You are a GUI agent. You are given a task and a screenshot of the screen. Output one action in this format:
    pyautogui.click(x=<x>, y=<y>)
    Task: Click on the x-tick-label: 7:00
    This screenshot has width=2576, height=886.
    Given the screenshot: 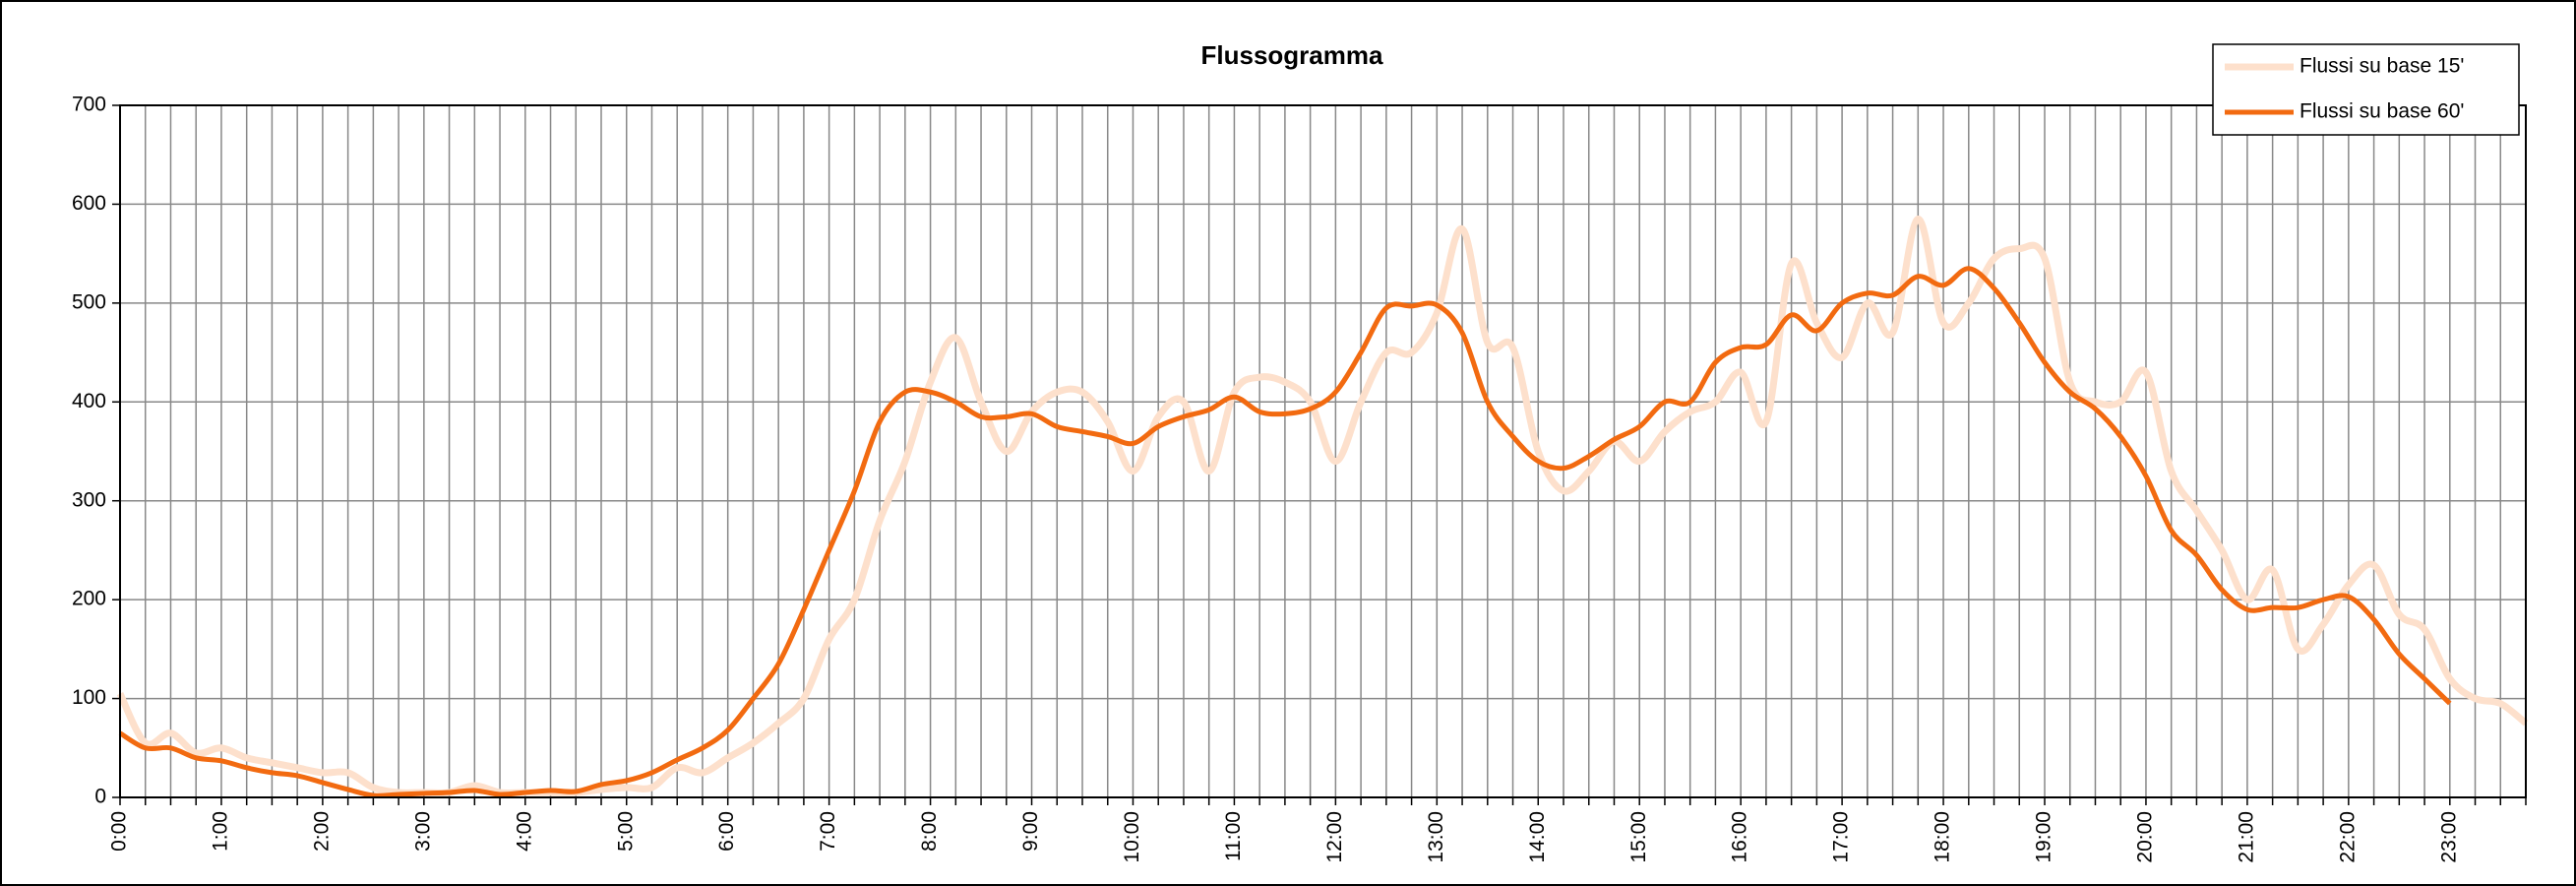 What is the action you would take?
    pyautogui.click(x=828, y=831)
    